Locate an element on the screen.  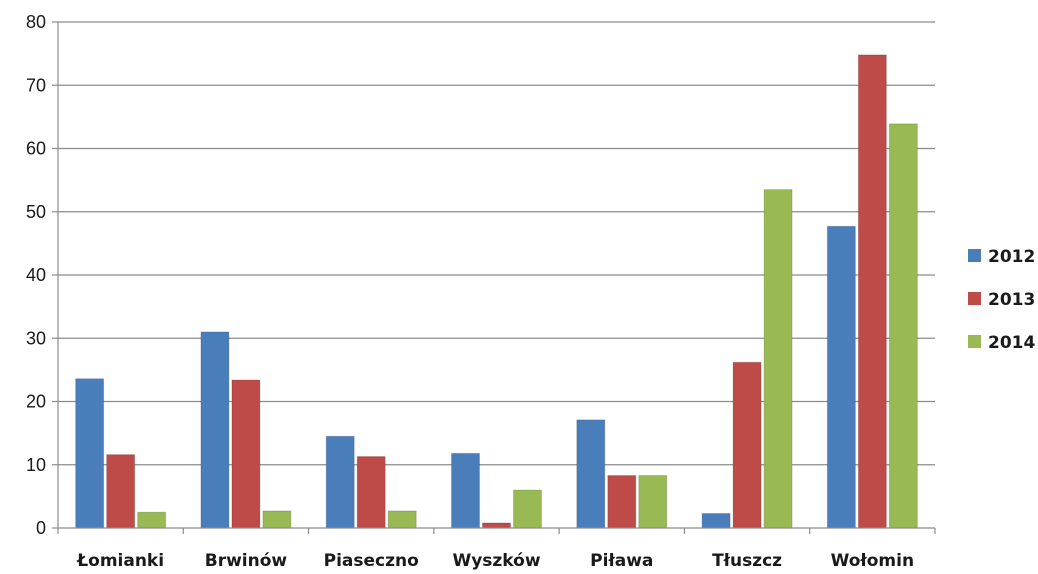
y-tick-label: 70 is located at coordinates (36, 85).